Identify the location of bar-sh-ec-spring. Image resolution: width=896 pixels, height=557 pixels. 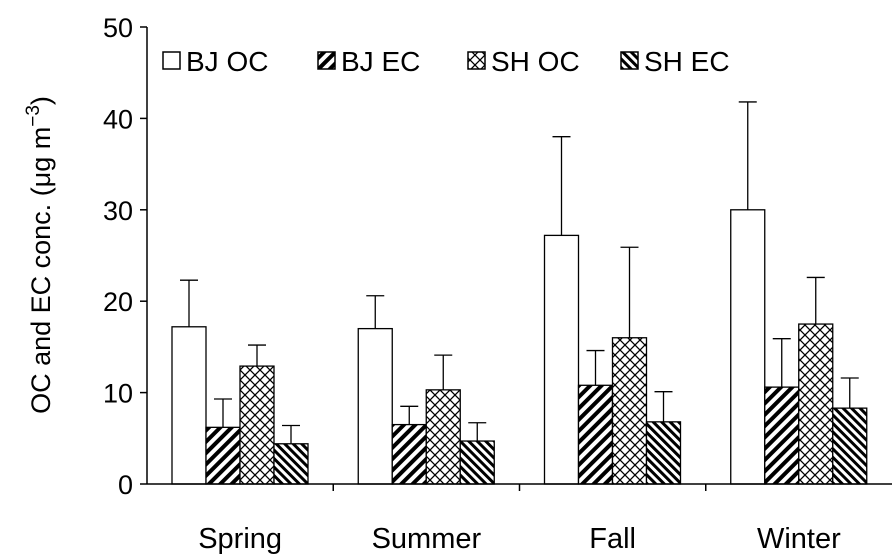
(291, 464).